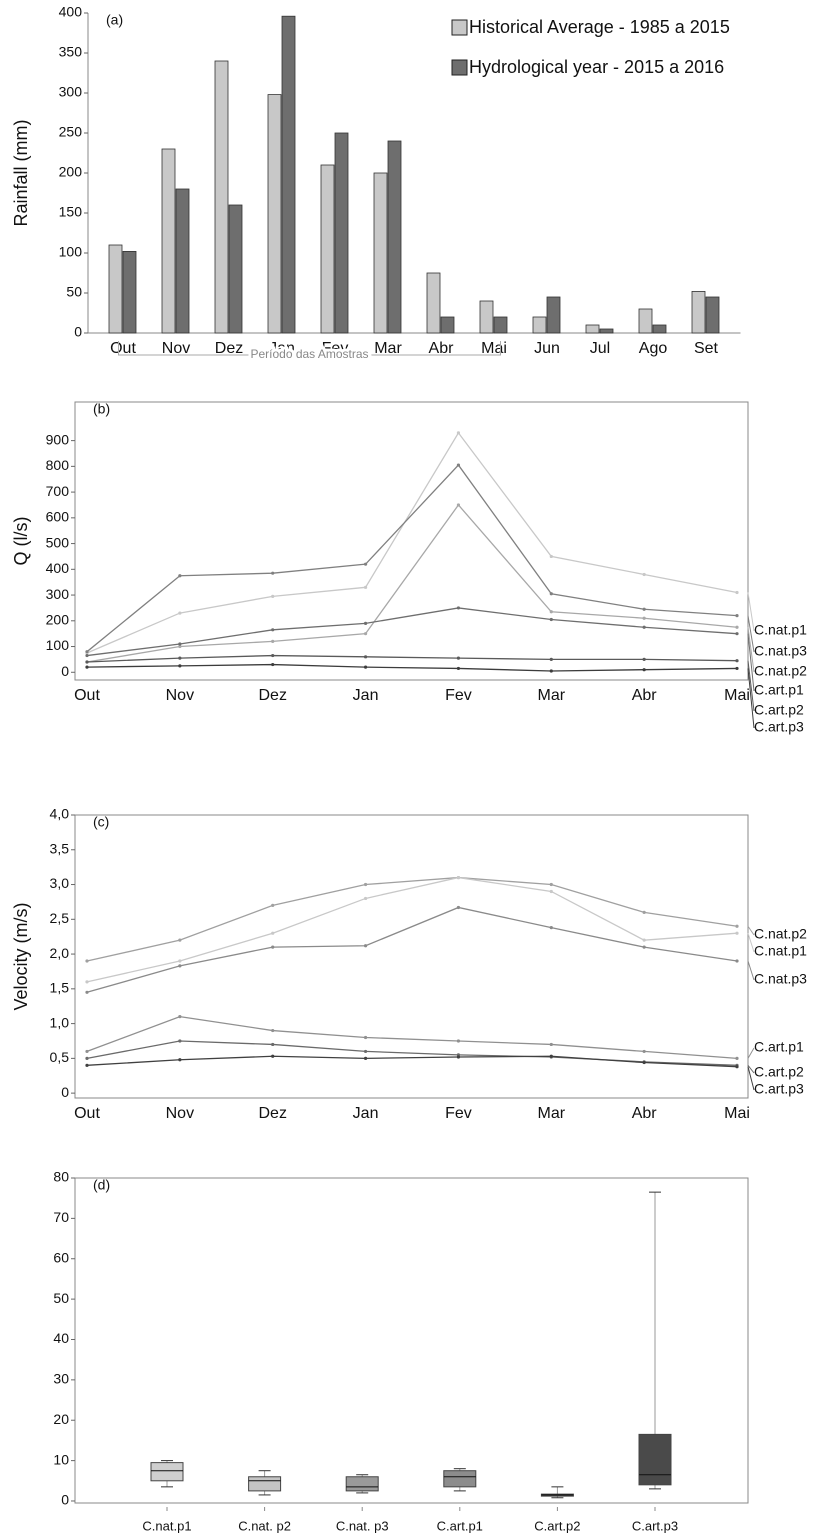  I want to click on y-tick-label: 30, so click(61, 1379).